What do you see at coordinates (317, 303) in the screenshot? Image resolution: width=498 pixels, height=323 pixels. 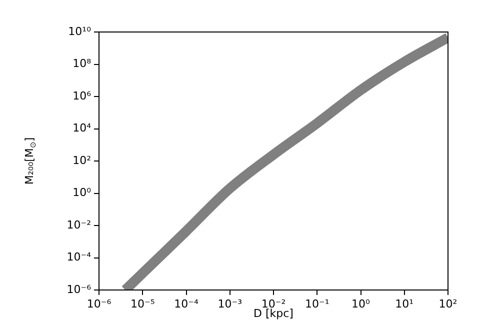 I see `x-tick-label: 10⁻¹` at bounding box center [317, 303].